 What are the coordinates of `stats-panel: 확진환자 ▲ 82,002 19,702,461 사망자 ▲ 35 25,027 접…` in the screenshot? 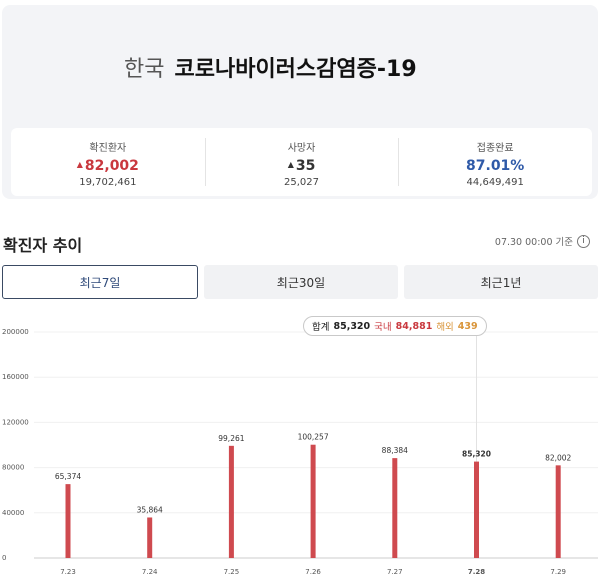 It's located at (301, 162).